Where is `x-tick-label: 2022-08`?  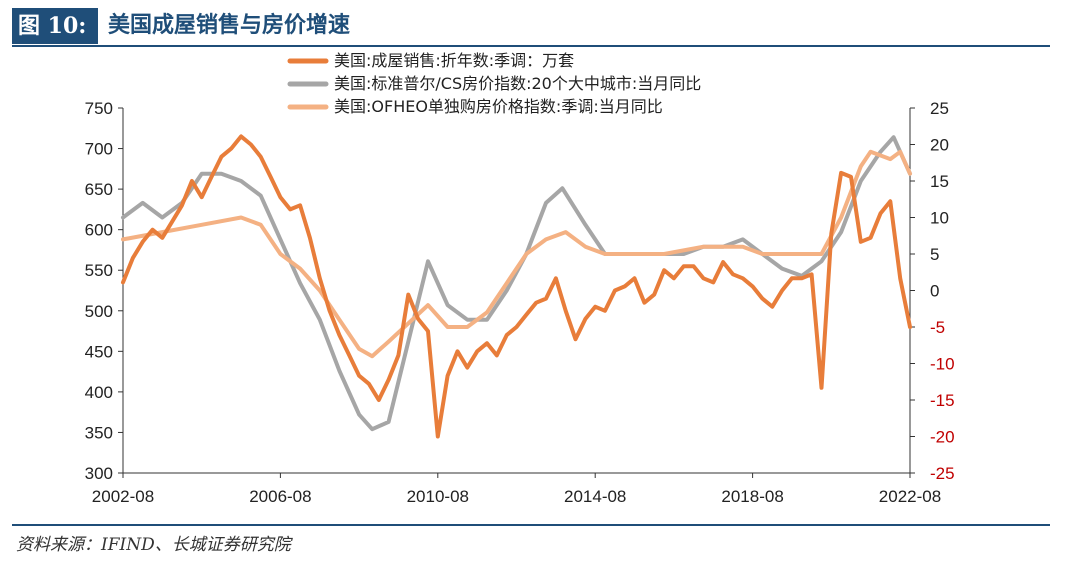 x-tick-label: 2022-08 is located at coordinates (910, 496).